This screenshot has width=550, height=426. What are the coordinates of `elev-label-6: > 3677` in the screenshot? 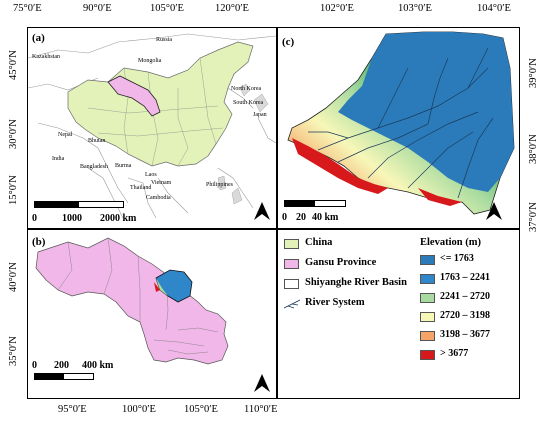 It's located at (454, 353).